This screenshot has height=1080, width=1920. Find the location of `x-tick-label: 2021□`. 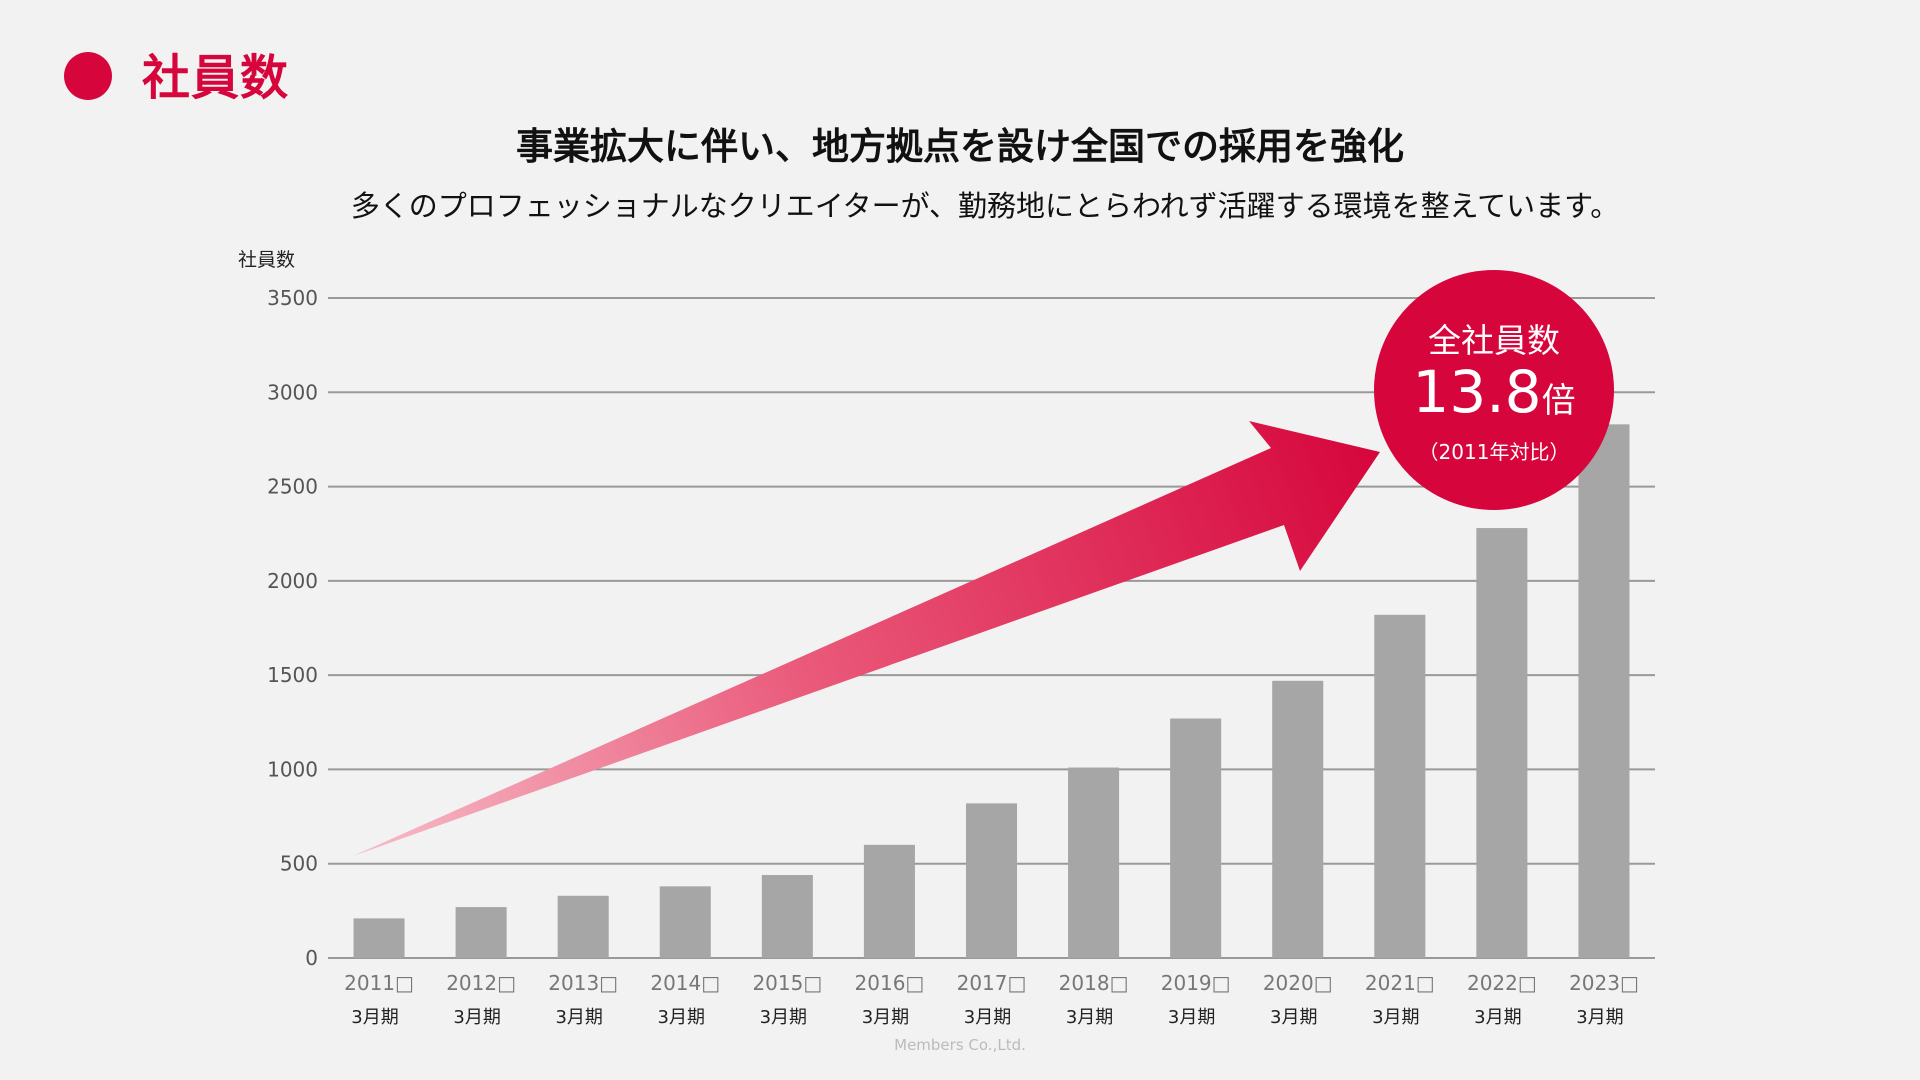

x-tick-label: 2021□ is located at coordinates (1400, 983).